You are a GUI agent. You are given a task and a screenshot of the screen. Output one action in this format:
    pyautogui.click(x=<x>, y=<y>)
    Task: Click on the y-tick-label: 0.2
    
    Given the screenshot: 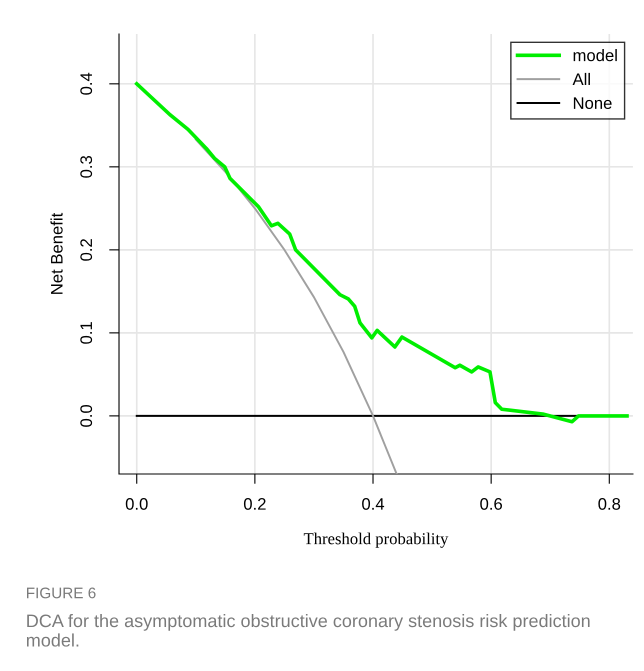 What is the action you would take?
    pyautogui.click(x=86, y=250)
    